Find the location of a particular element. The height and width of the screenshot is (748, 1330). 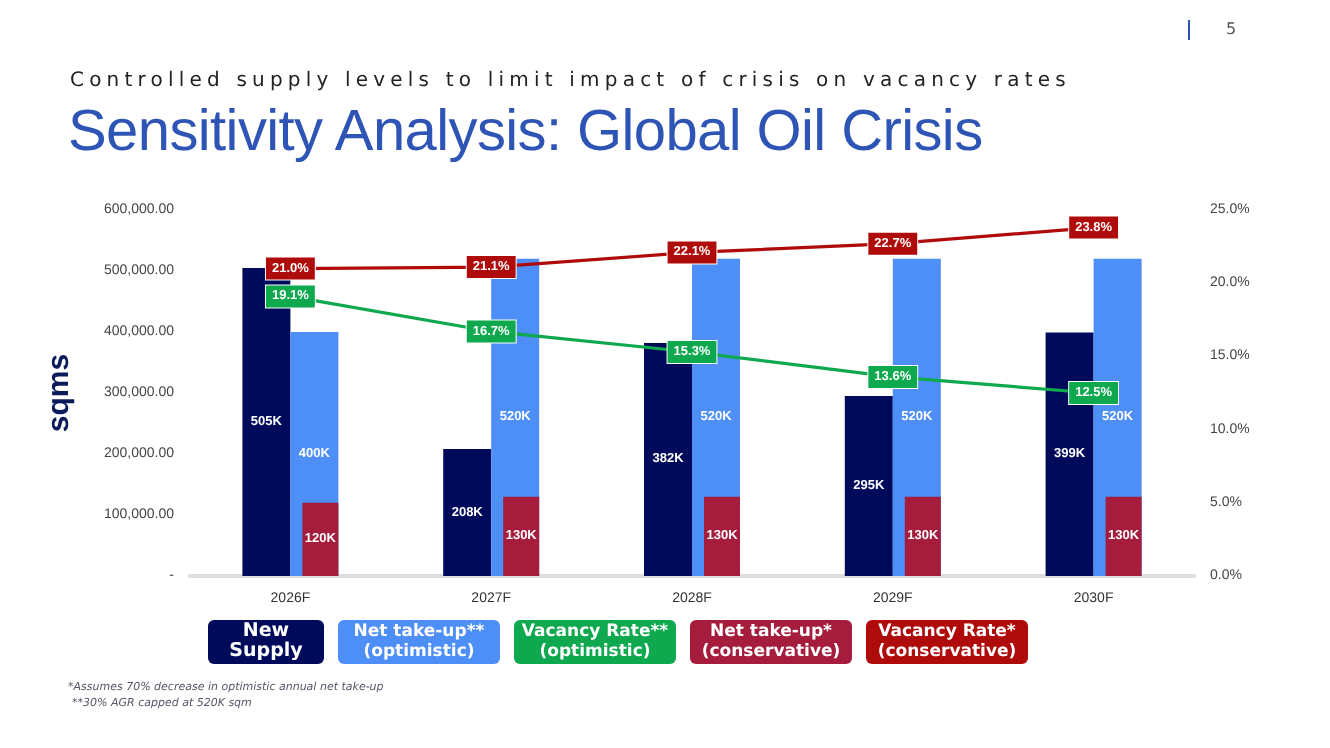

text: Vacancy Rate** (optimistic) is located at coordinates (595, 642).